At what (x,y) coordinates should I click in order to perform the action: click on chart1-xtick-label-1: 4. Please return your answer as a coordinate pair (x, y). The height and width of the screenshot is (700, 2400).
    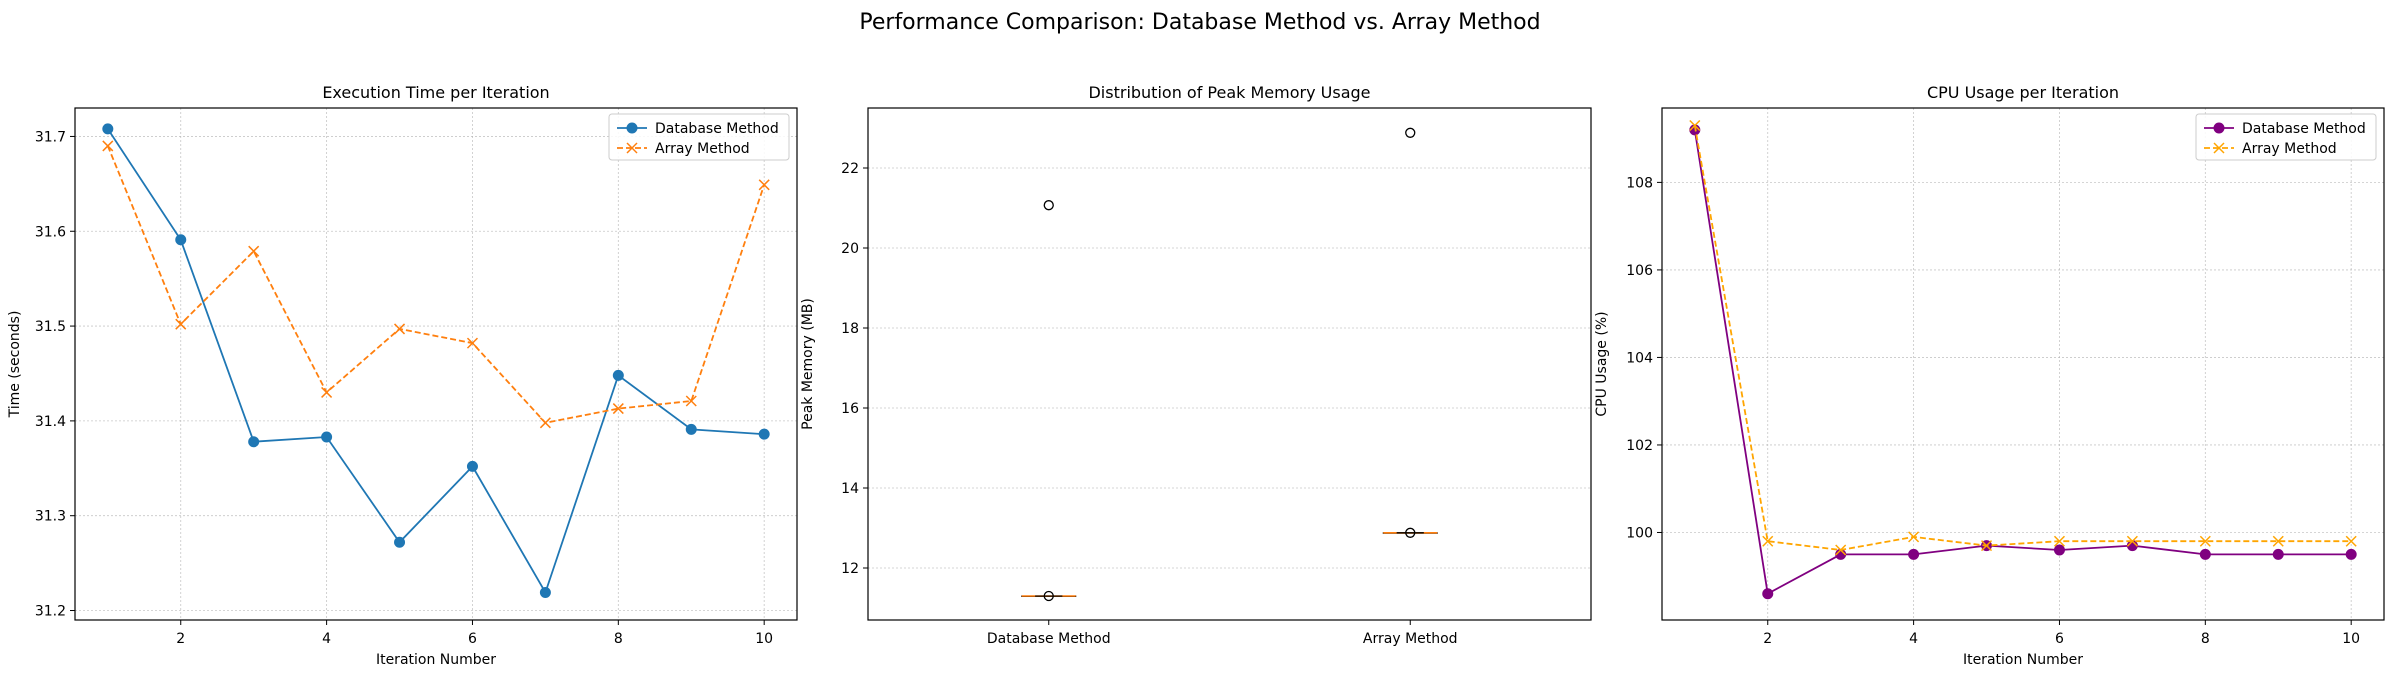
    Looking at the image, I should click on (326, 639).